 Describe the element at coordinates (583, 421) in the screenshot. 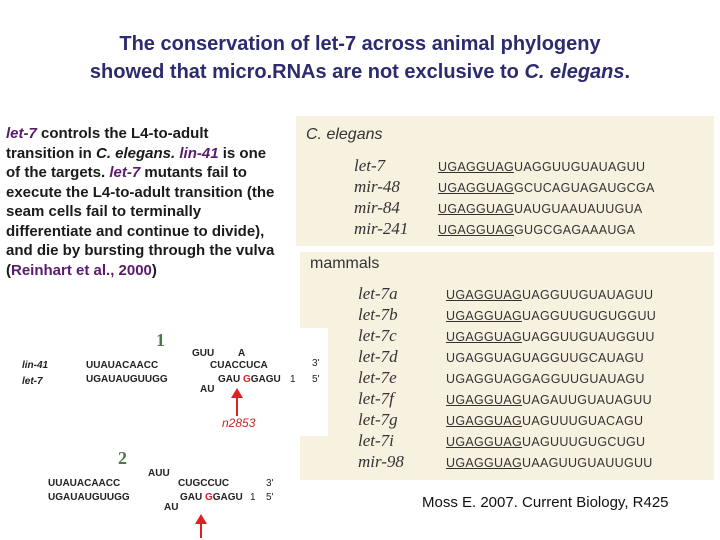

I see `seq-rest: UAGUUUGUACAGU` at that location.